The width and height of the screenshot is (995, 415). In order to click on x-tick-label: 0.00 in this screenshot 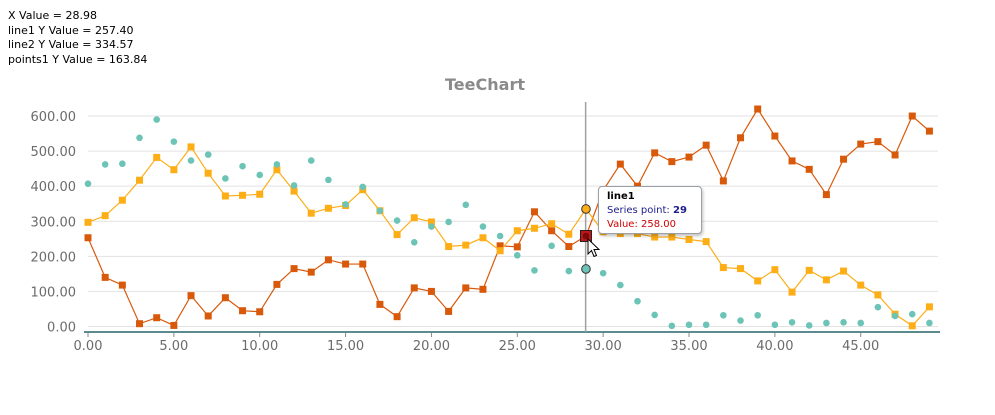, I will do `click(88, 346)`.